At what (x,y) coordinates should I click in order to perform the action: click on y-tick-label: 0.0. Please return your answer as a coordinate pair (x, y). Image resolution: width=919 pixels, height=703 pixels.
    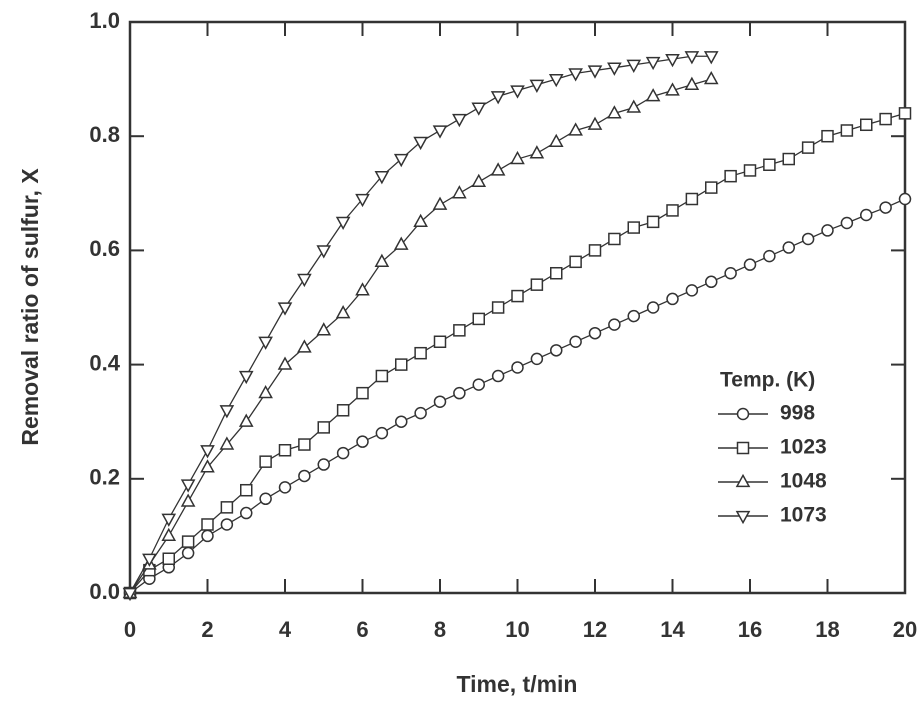
    Looking at the image, I should click on (104, 591).